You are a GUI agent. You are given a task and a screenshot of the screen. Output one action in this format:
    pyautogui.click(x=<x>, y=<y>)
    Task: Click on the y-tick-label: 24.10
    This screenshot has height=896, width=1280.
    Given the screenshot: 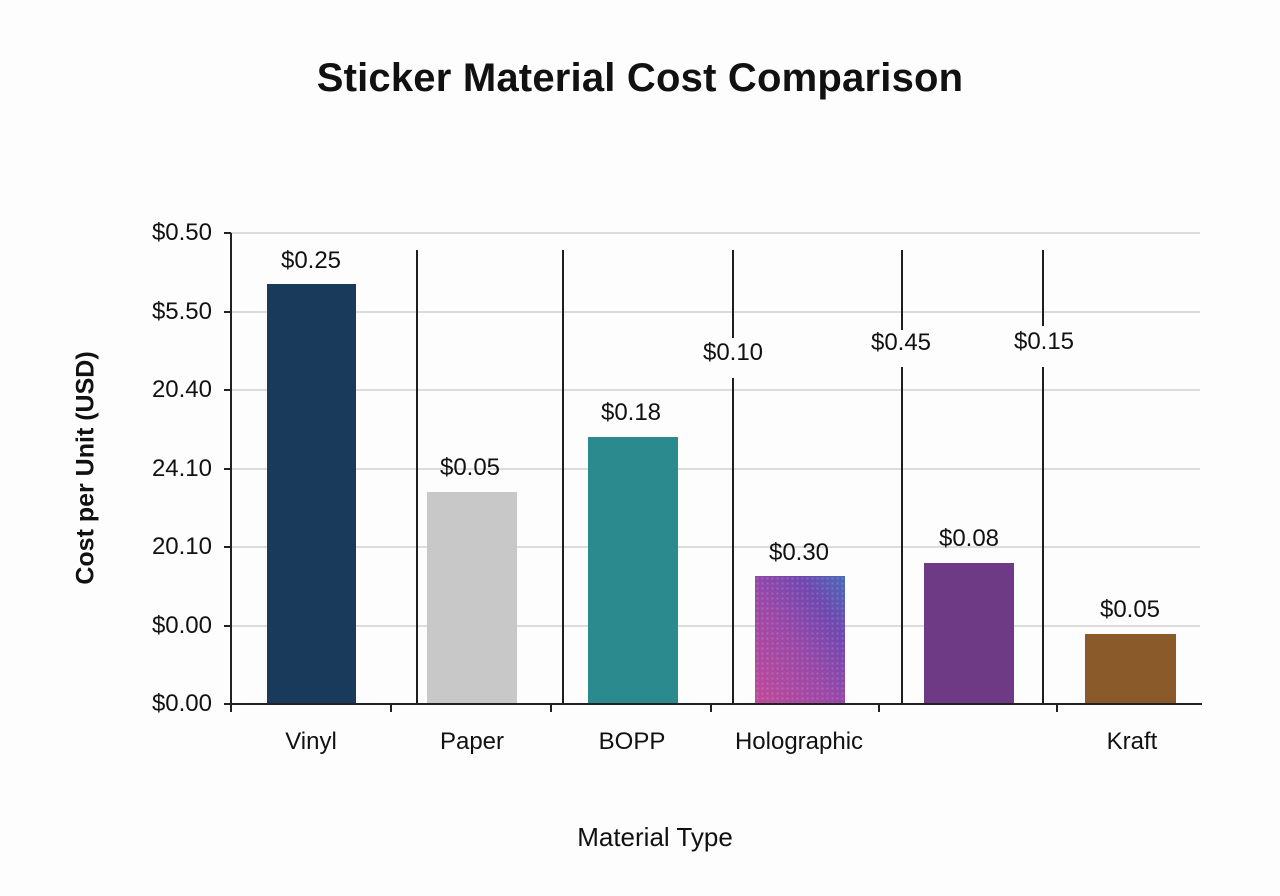 What is the action you would take?
    pyautogui.click(x=181, y=468)
    